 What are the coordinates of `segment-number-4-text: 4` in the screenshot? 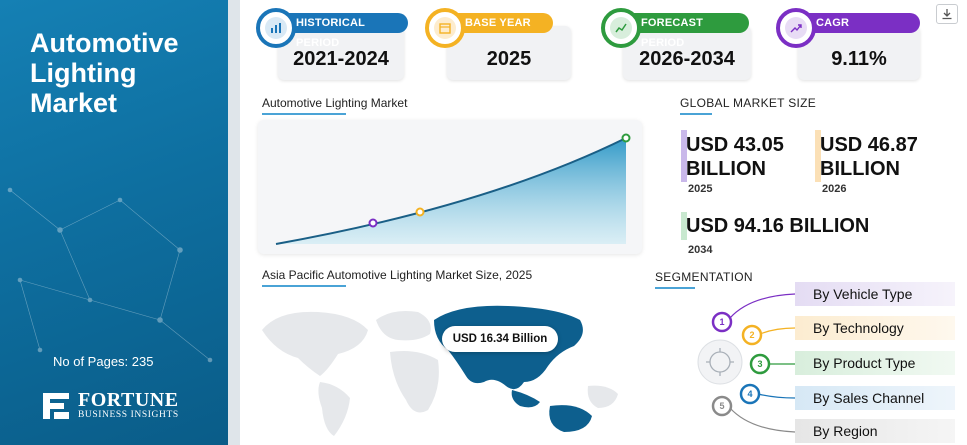 It's located at (749, 394).